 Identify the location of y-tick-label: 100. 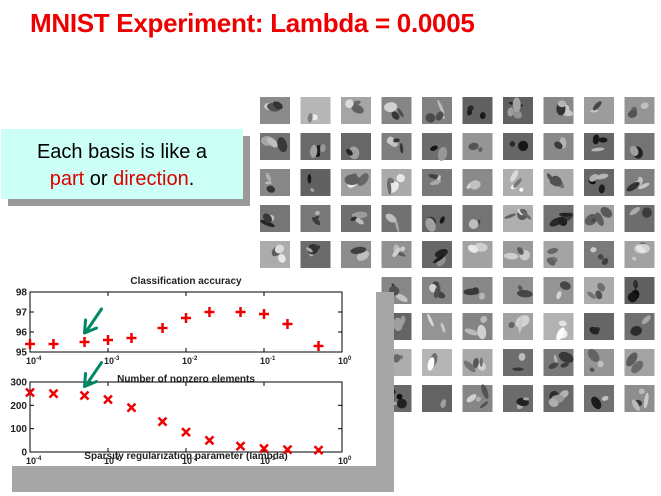
(18, 429).